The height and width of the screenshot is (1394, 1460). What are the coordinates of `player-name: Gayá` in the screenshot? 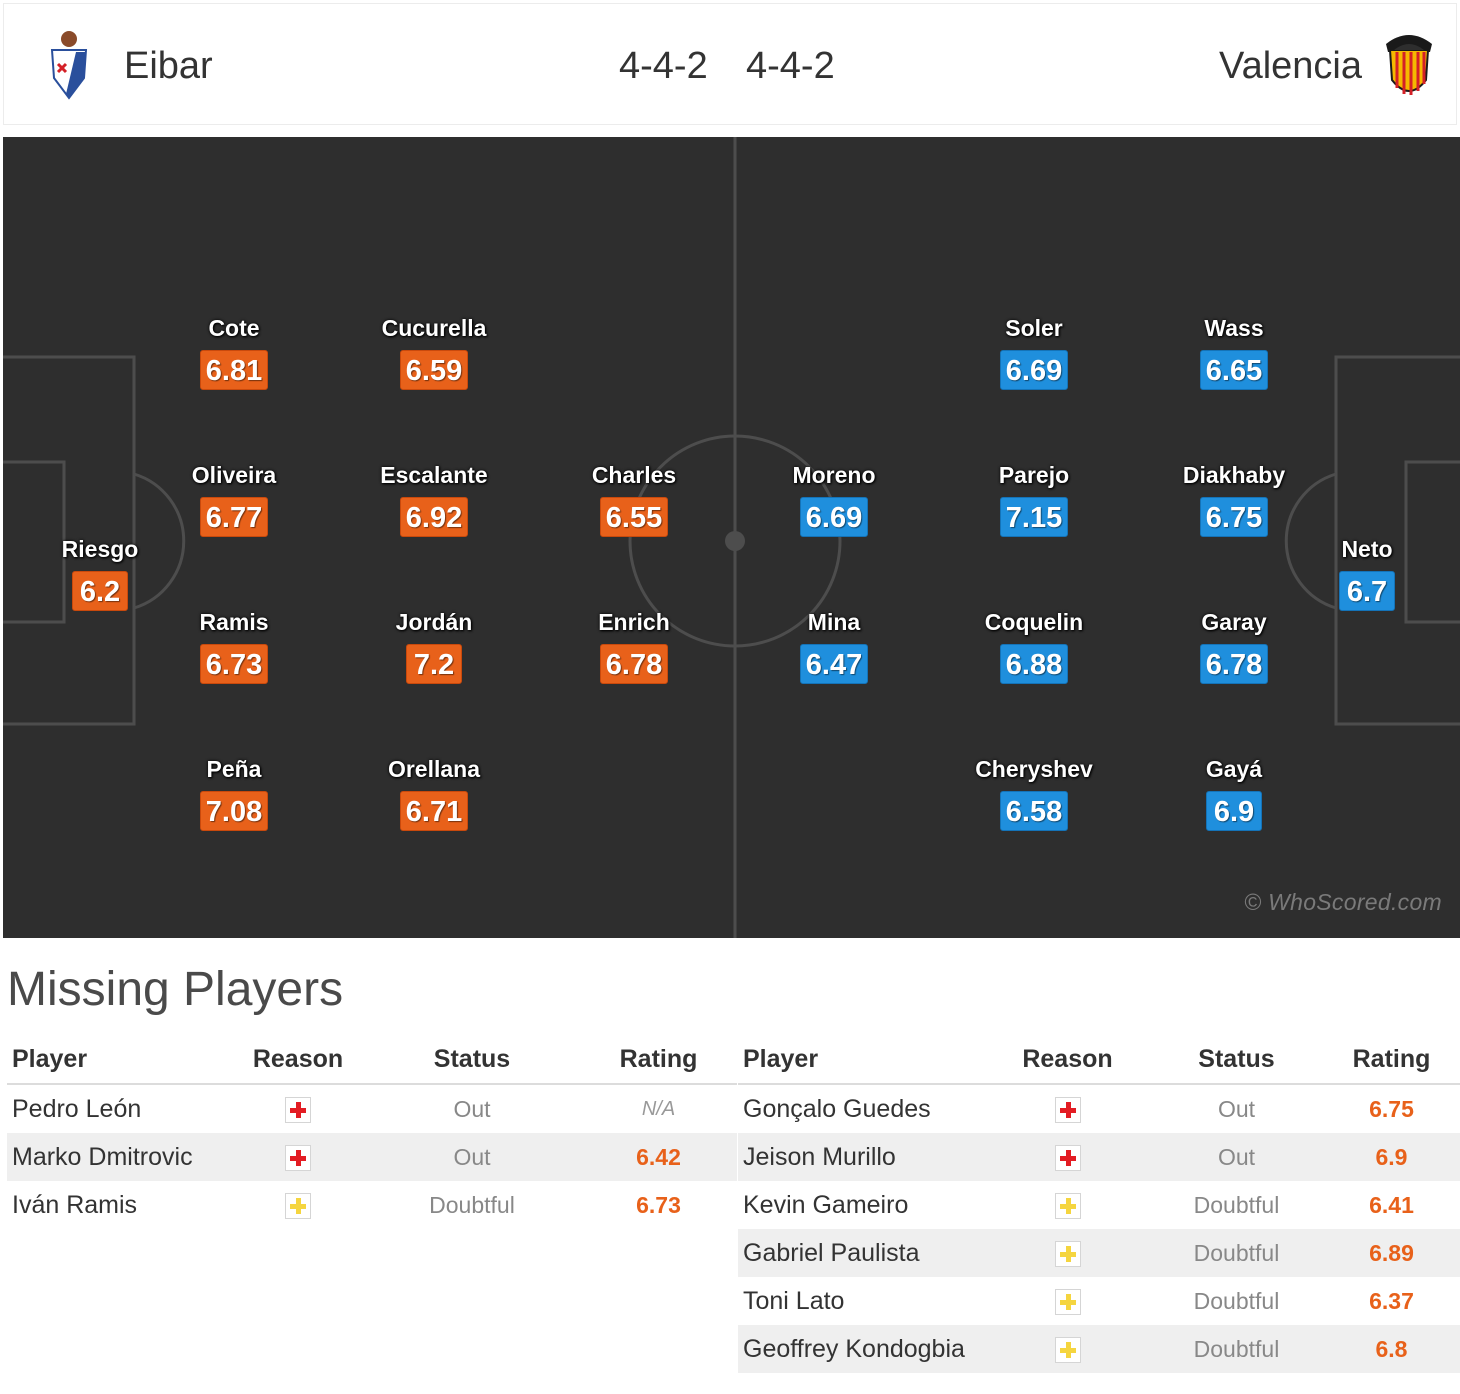 It's located at (1234, 769).